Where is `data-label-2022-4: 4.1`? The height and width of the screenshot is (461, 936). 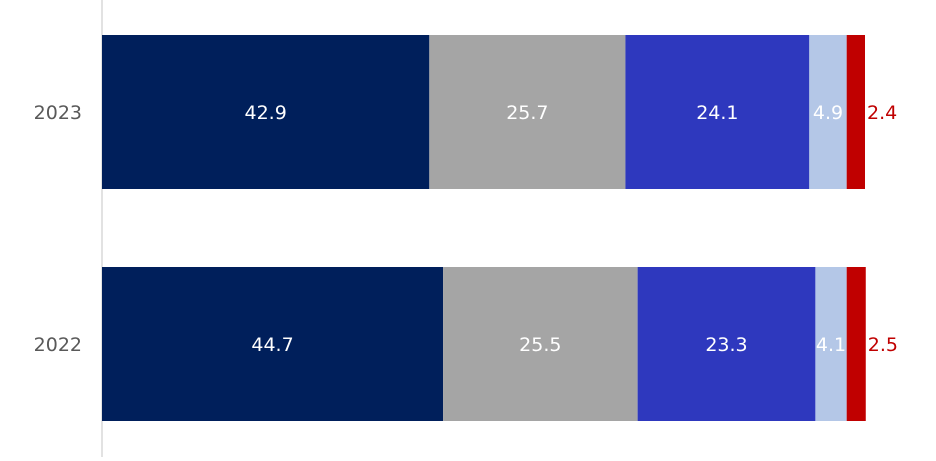 data-label-2022-4: 4.1 is located at coordinates (831, 345).